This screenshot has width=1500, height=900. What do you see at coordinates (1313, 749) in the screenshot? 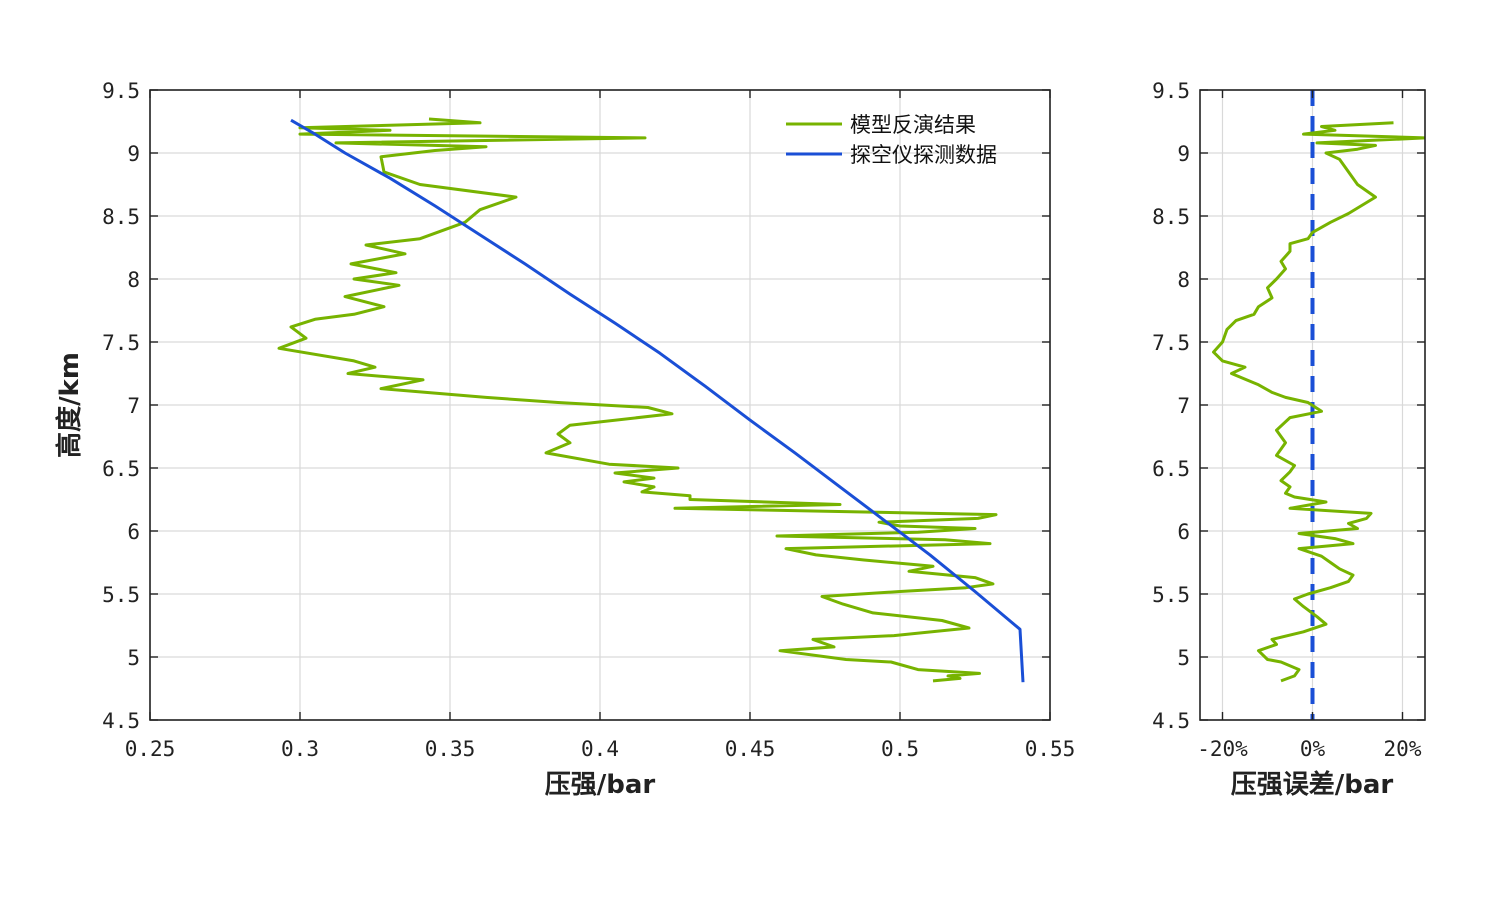
I see `x-tick-label: 0%` at bounding box center [1313, 749].